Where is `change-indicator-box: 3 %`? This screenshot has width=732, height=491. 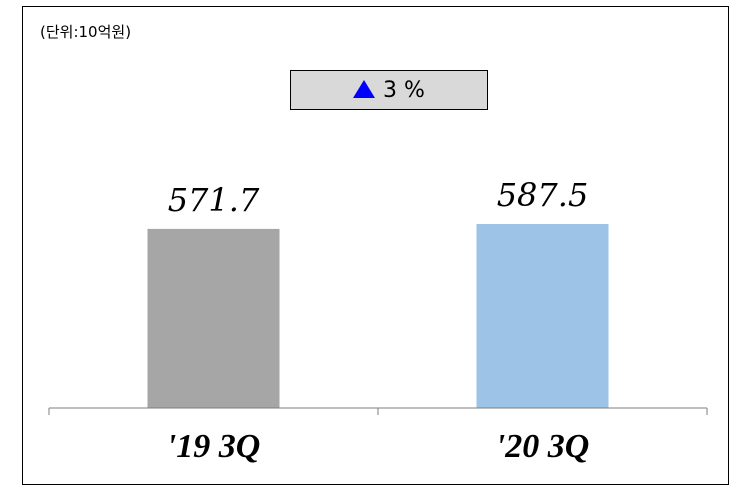 change-indicator-box: 3 % is located at coordinates (389, 90).